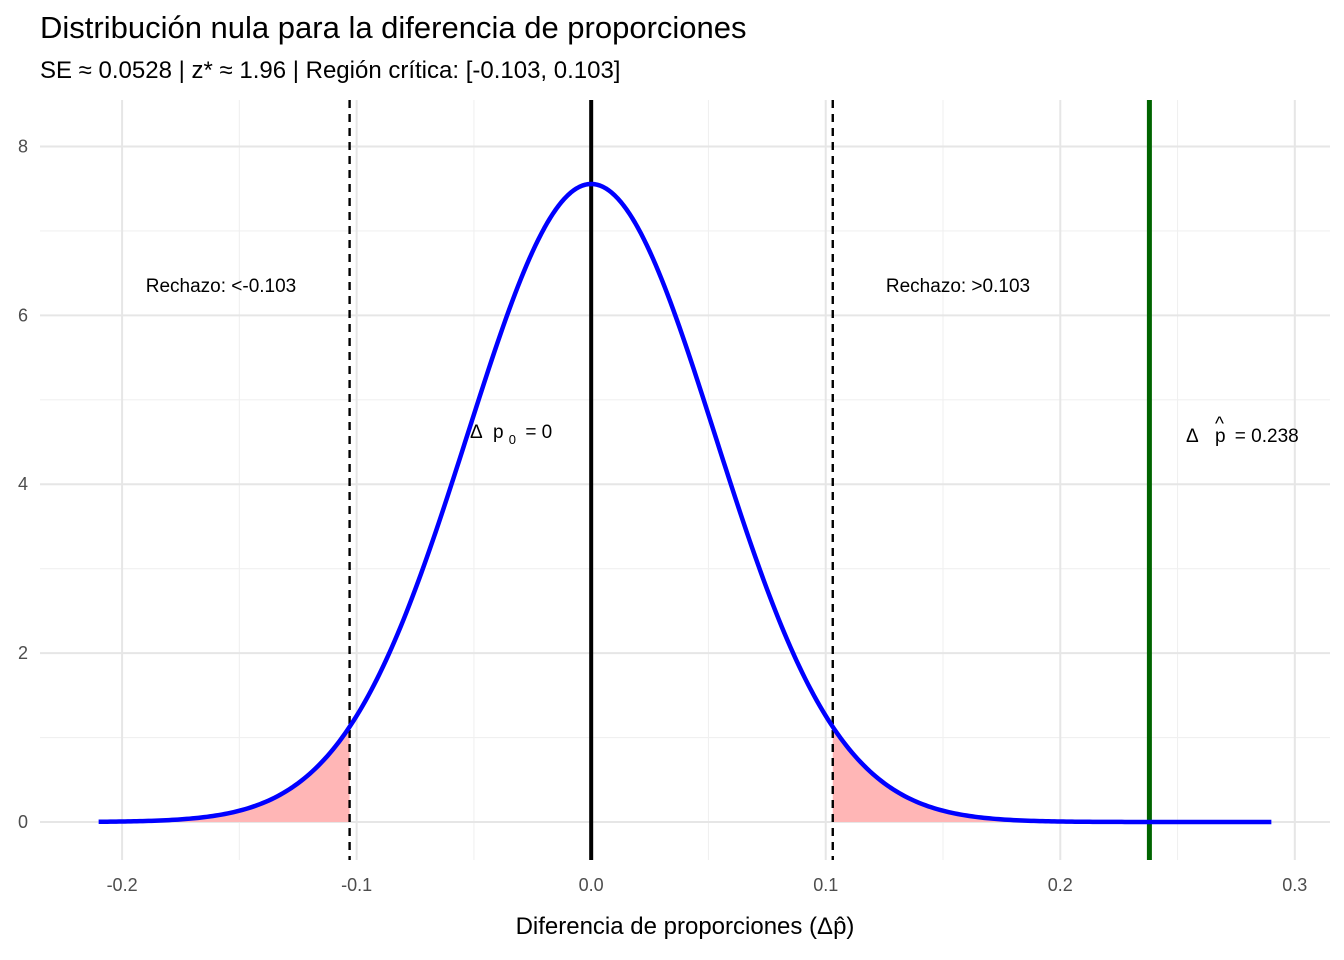 The height and width of the screenshot is (960, 1344). I want to click on y-tick-label: 8, so click(23, 146).